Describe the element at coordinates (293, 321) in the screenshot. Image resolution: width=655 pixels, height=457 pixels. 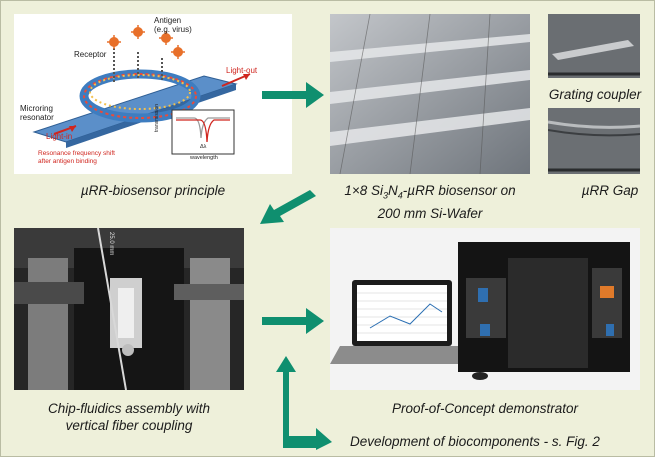
I see `arrow-chip-to-demo` at that location.